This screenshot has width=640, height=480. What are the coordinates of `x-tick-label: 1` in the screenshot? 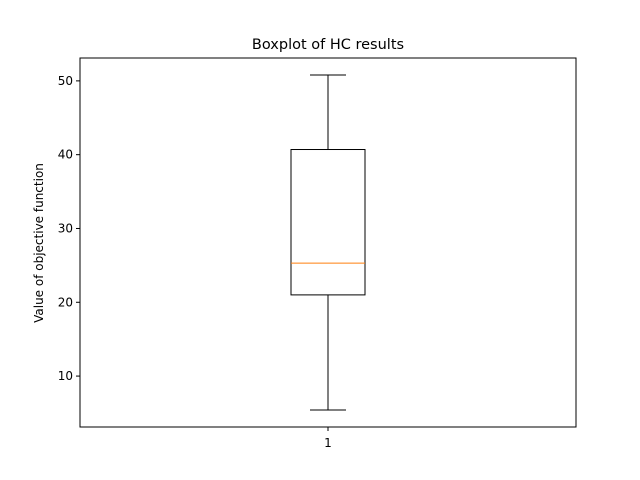 It's located at (328, 443).